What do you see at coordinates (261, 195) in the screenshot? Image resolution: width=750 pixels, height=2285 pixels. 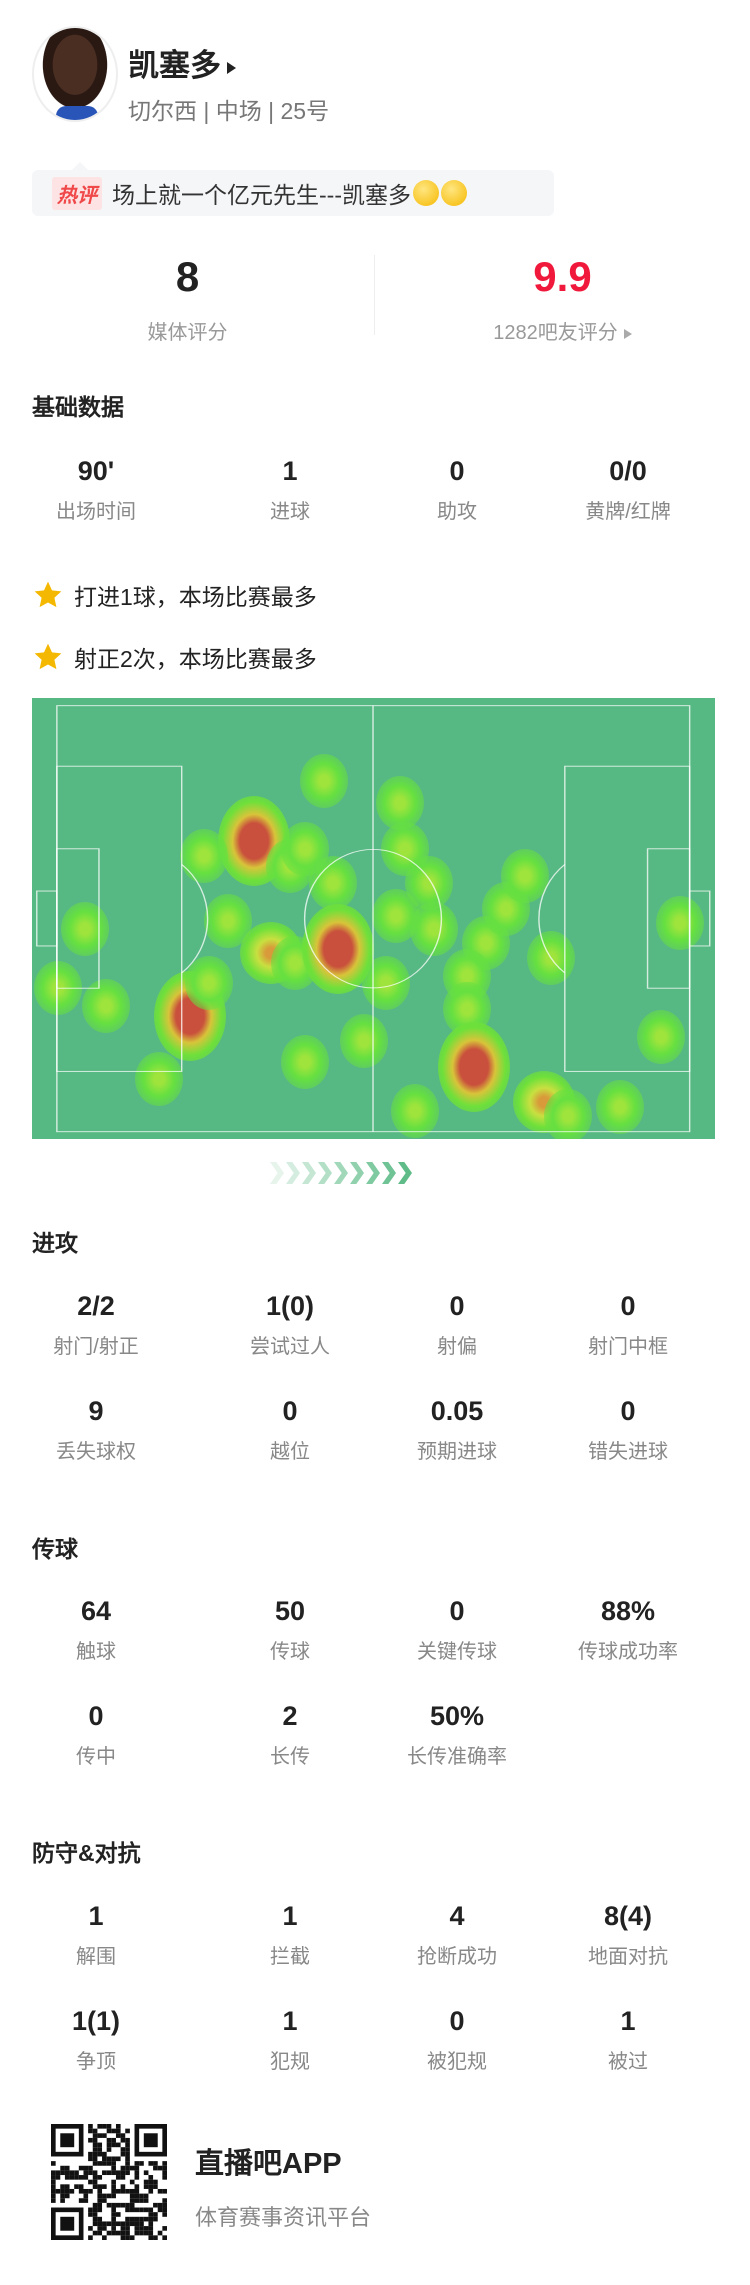 I see `hot-comment-text: 场上就一个亿元先生---凯塞多` at bounding box center [261, 195].